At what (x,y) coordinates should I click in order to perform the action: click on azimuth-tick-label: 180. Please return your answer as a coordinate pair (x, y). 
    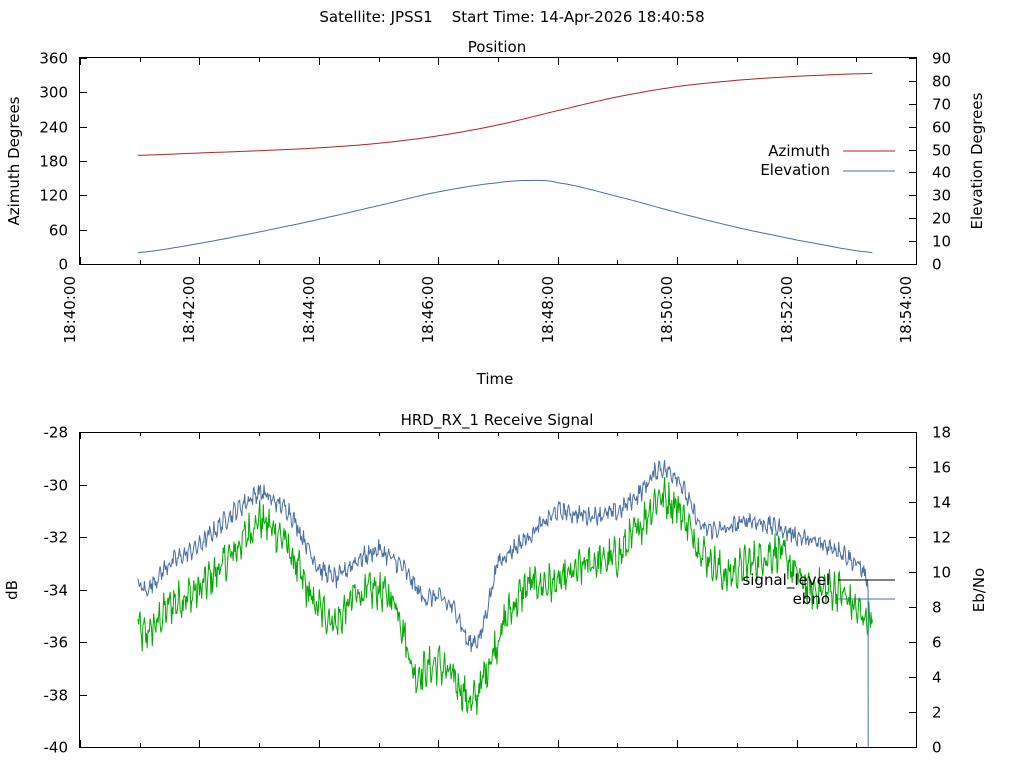
    Looking at the image, I should click on (53, 162).